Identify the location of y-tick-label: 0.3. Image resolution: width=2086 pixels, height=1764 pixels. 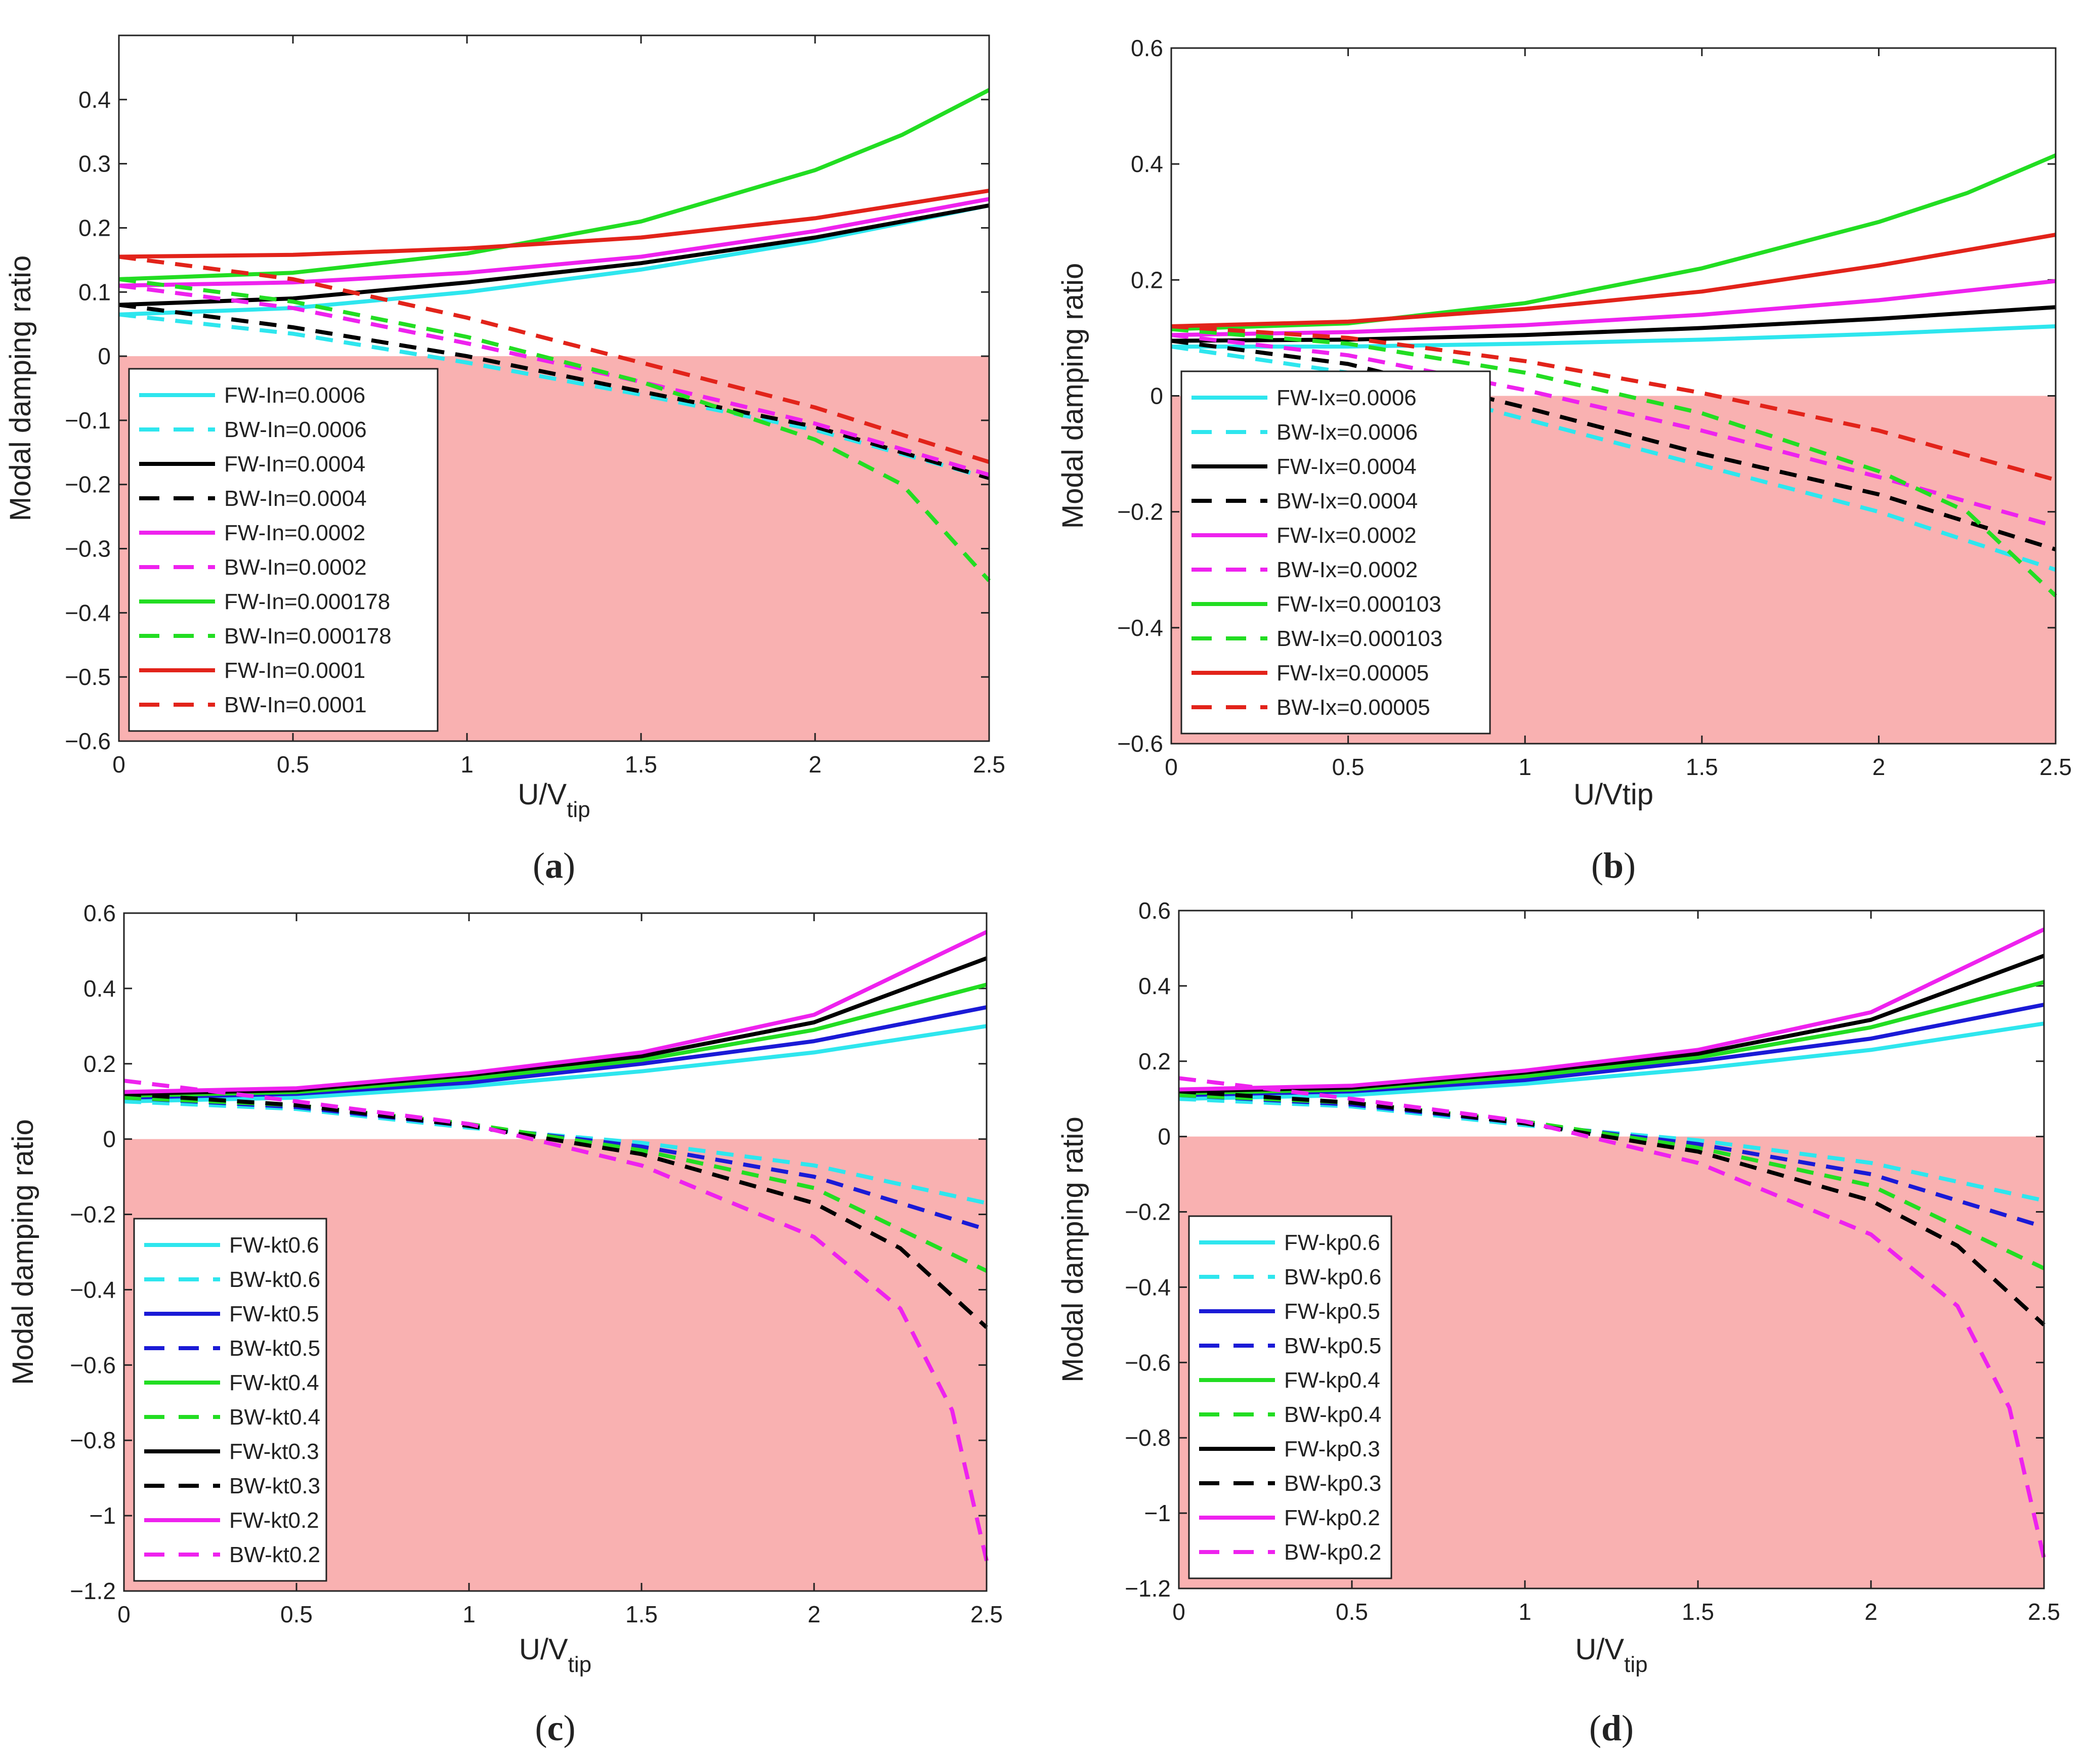
(94, 164).